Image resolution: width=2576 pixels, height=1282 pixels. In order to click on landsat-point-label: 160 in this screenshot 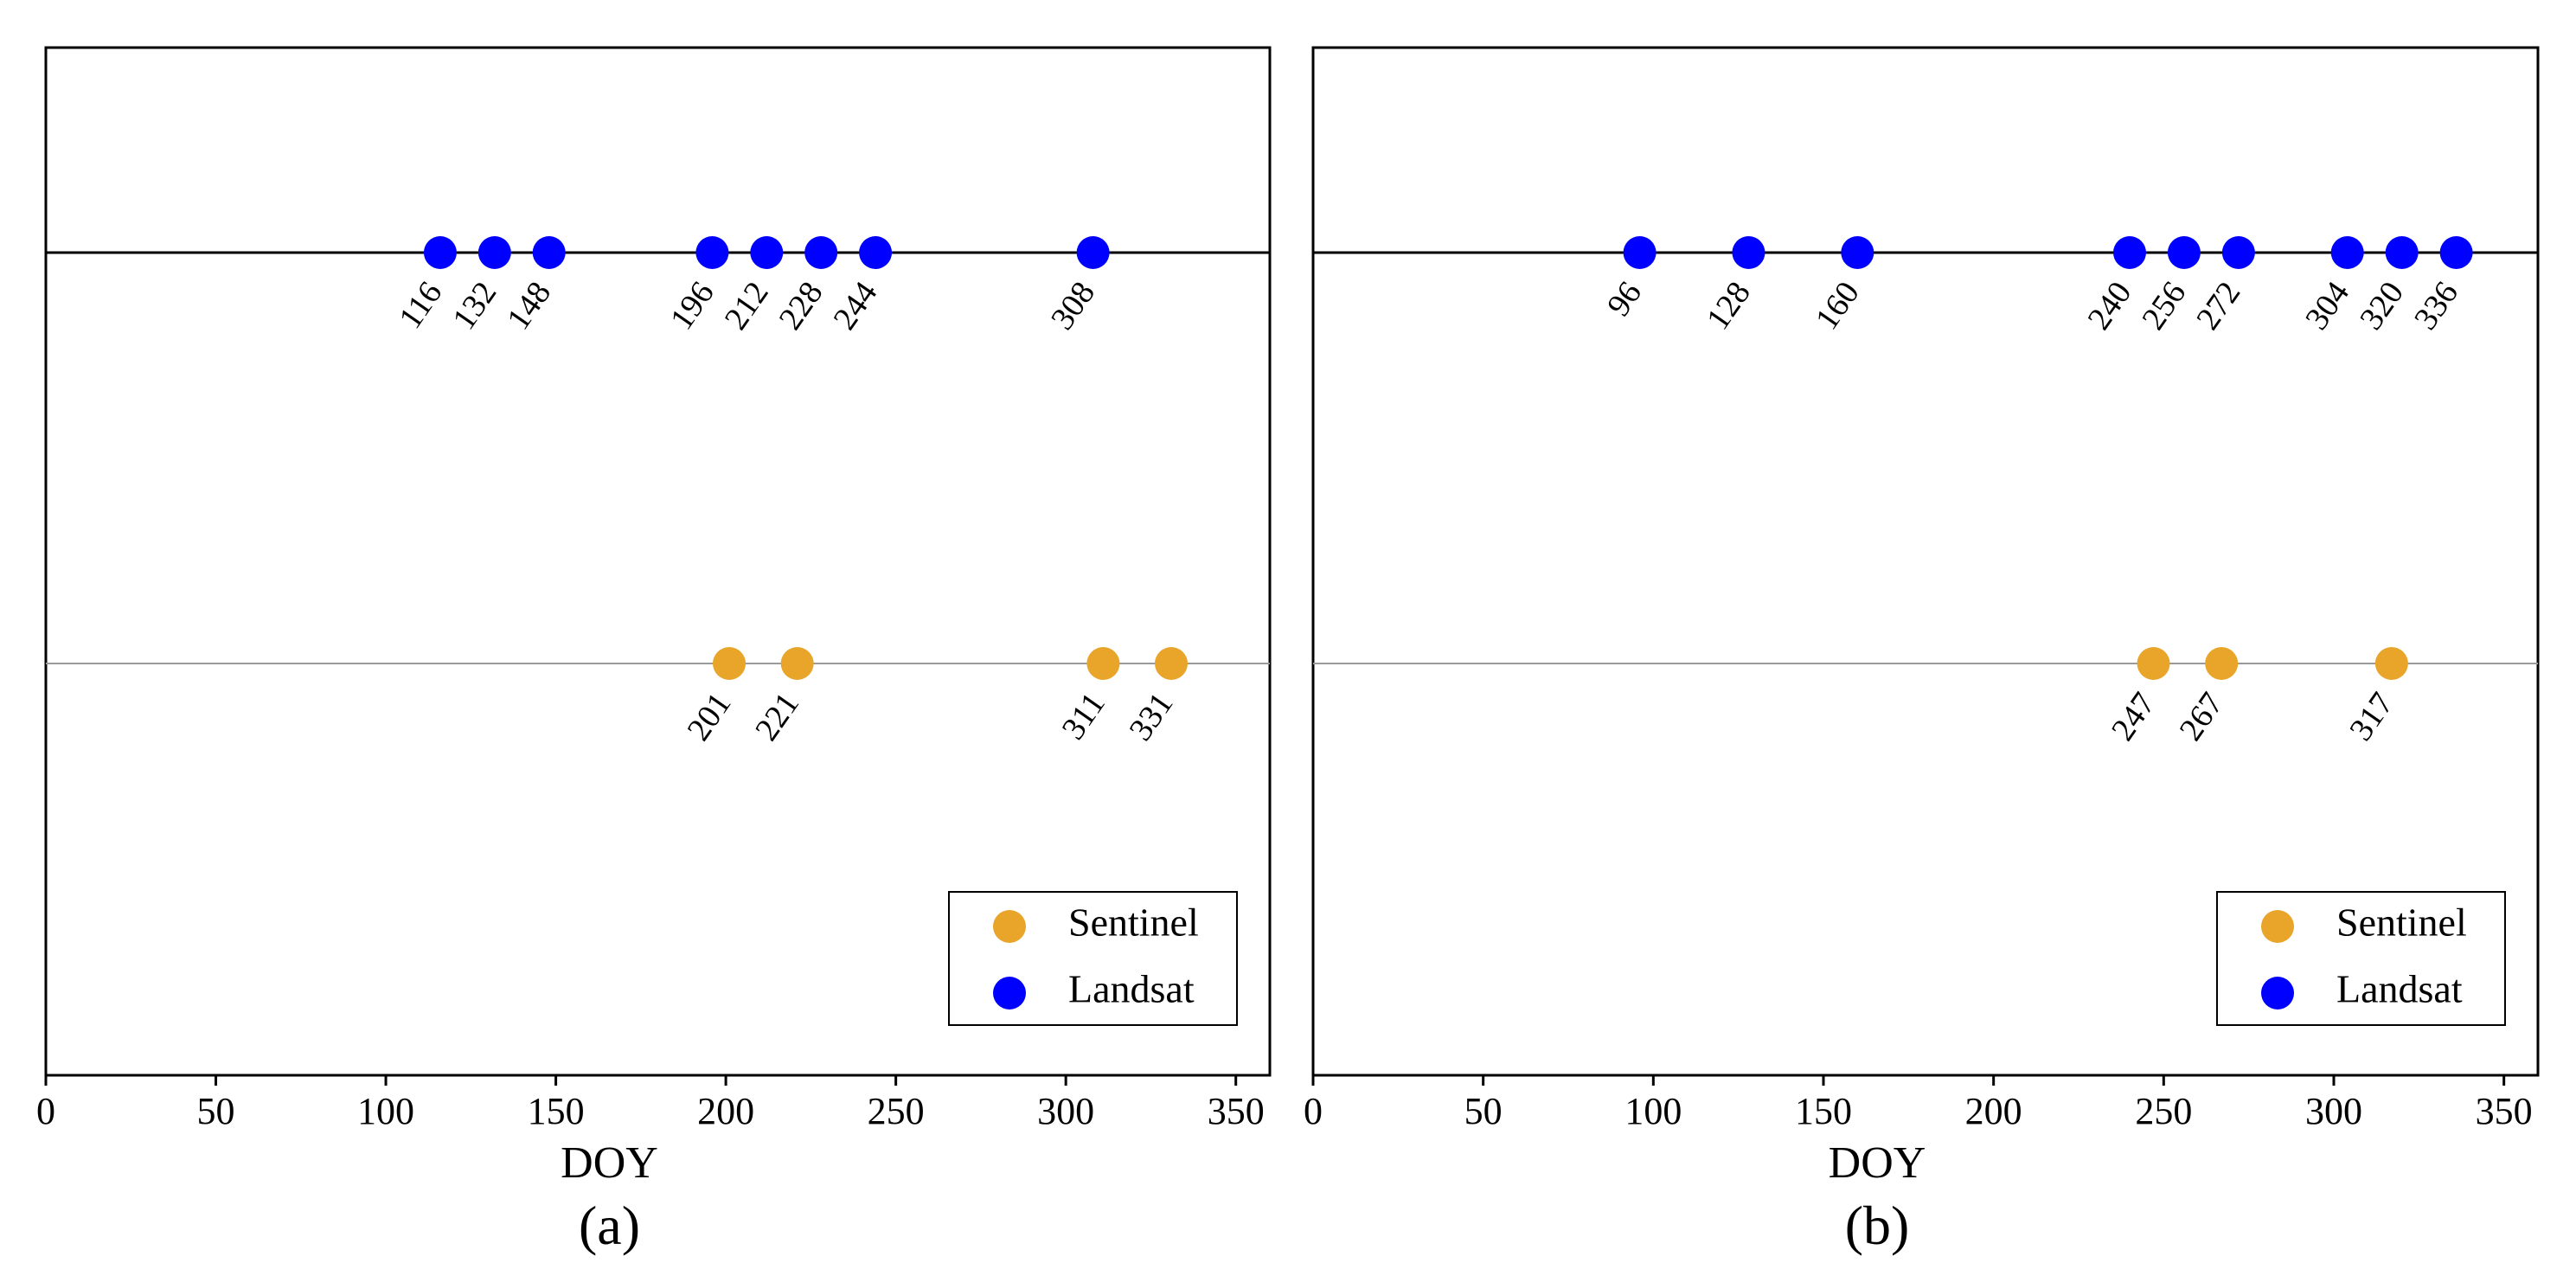, I will do `click(1838, 306)`.